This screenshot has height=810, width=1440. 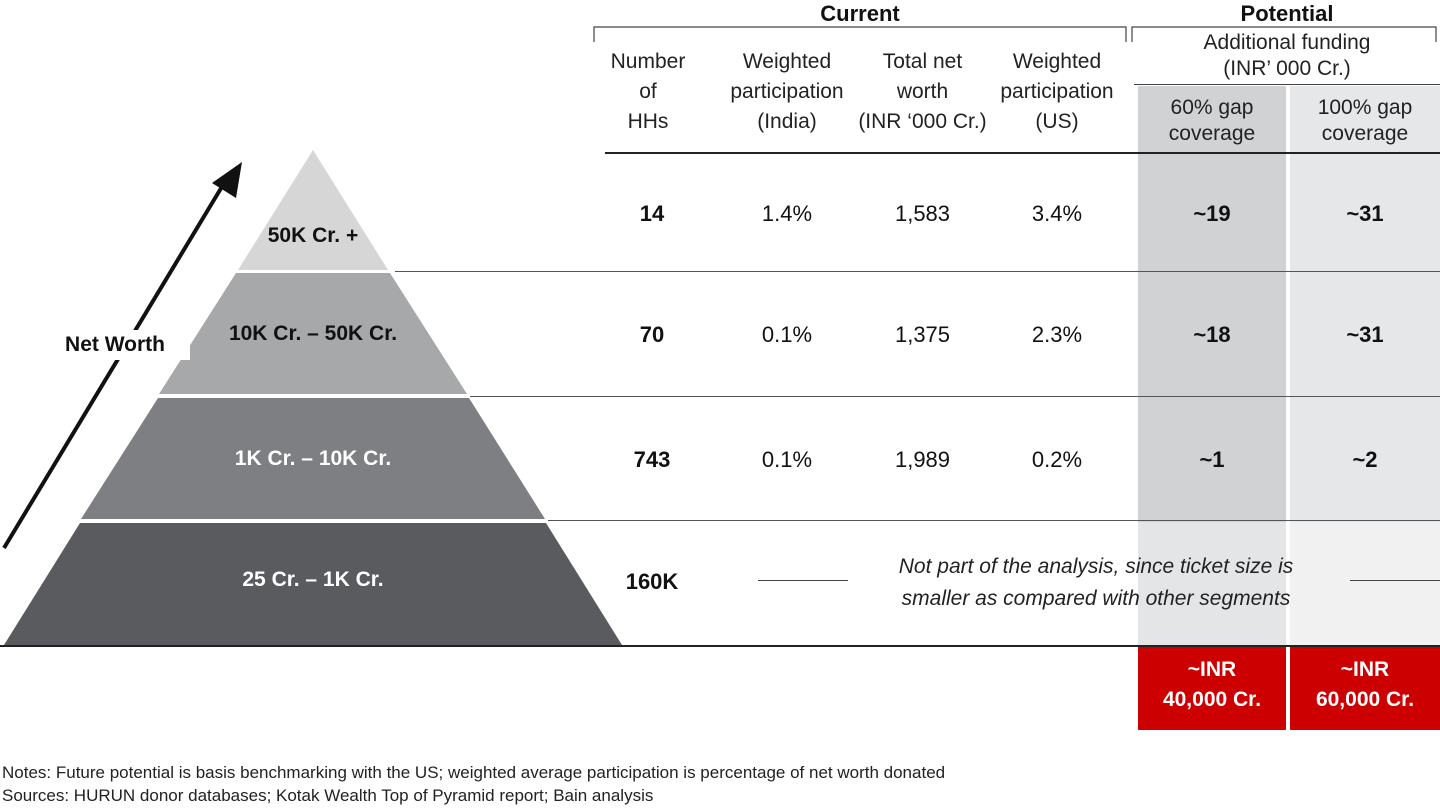 I want to click on cell-wp-us: 3.4%, so click(x=1057, y=213).